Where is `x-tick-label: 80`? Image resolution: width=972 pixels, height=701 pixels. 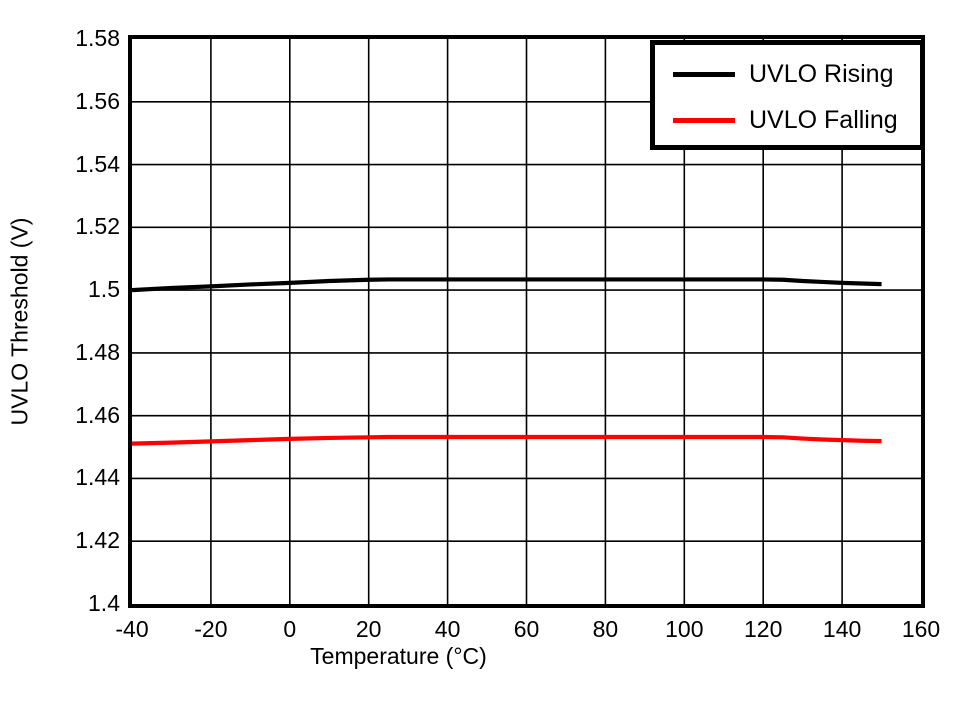 x-tick-label: 80 is located at coordinates (605, 629).